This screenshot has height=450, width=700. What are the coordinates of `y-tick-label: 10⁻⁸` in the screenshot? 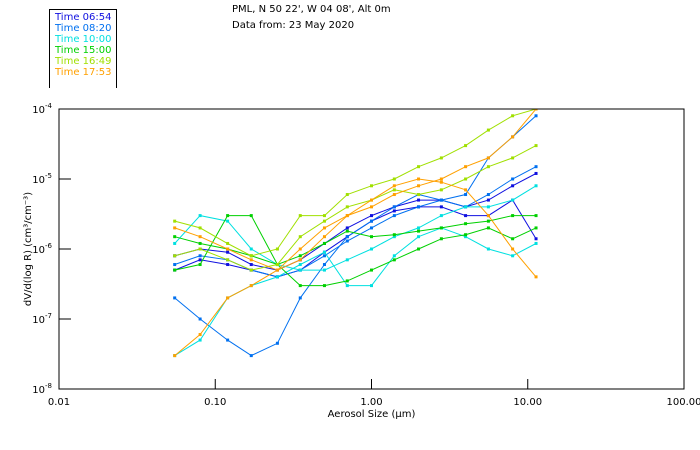 It's located at (42, 389).